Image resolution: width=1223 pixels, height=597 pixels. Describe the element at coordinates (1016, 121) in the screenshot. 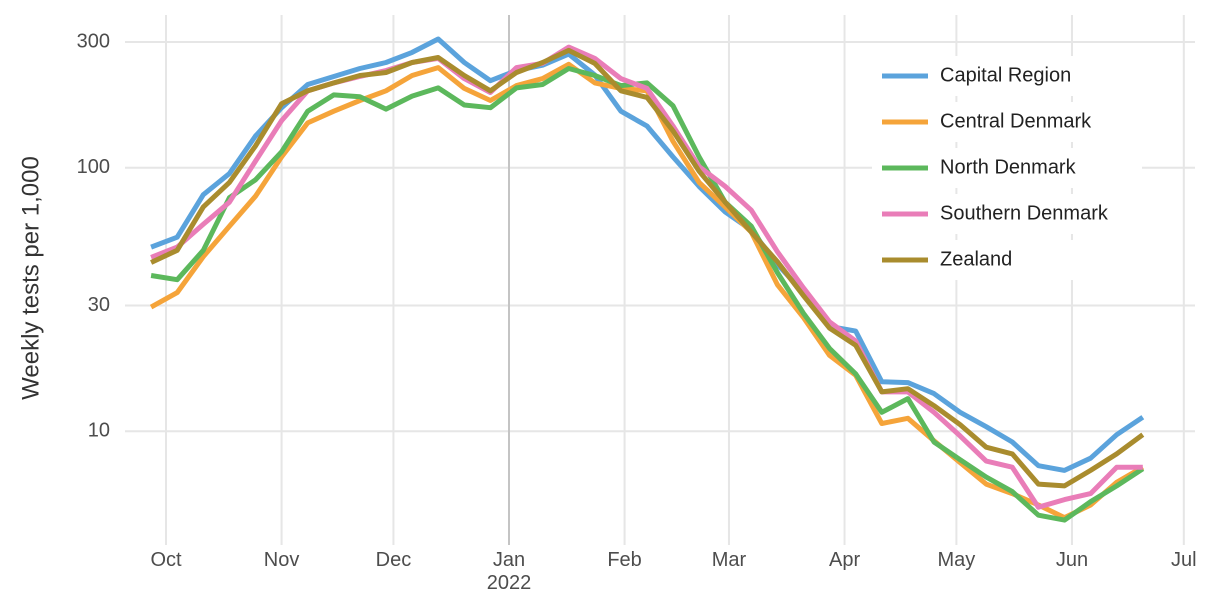

I see `legend-label: Central Denmark` at that location.